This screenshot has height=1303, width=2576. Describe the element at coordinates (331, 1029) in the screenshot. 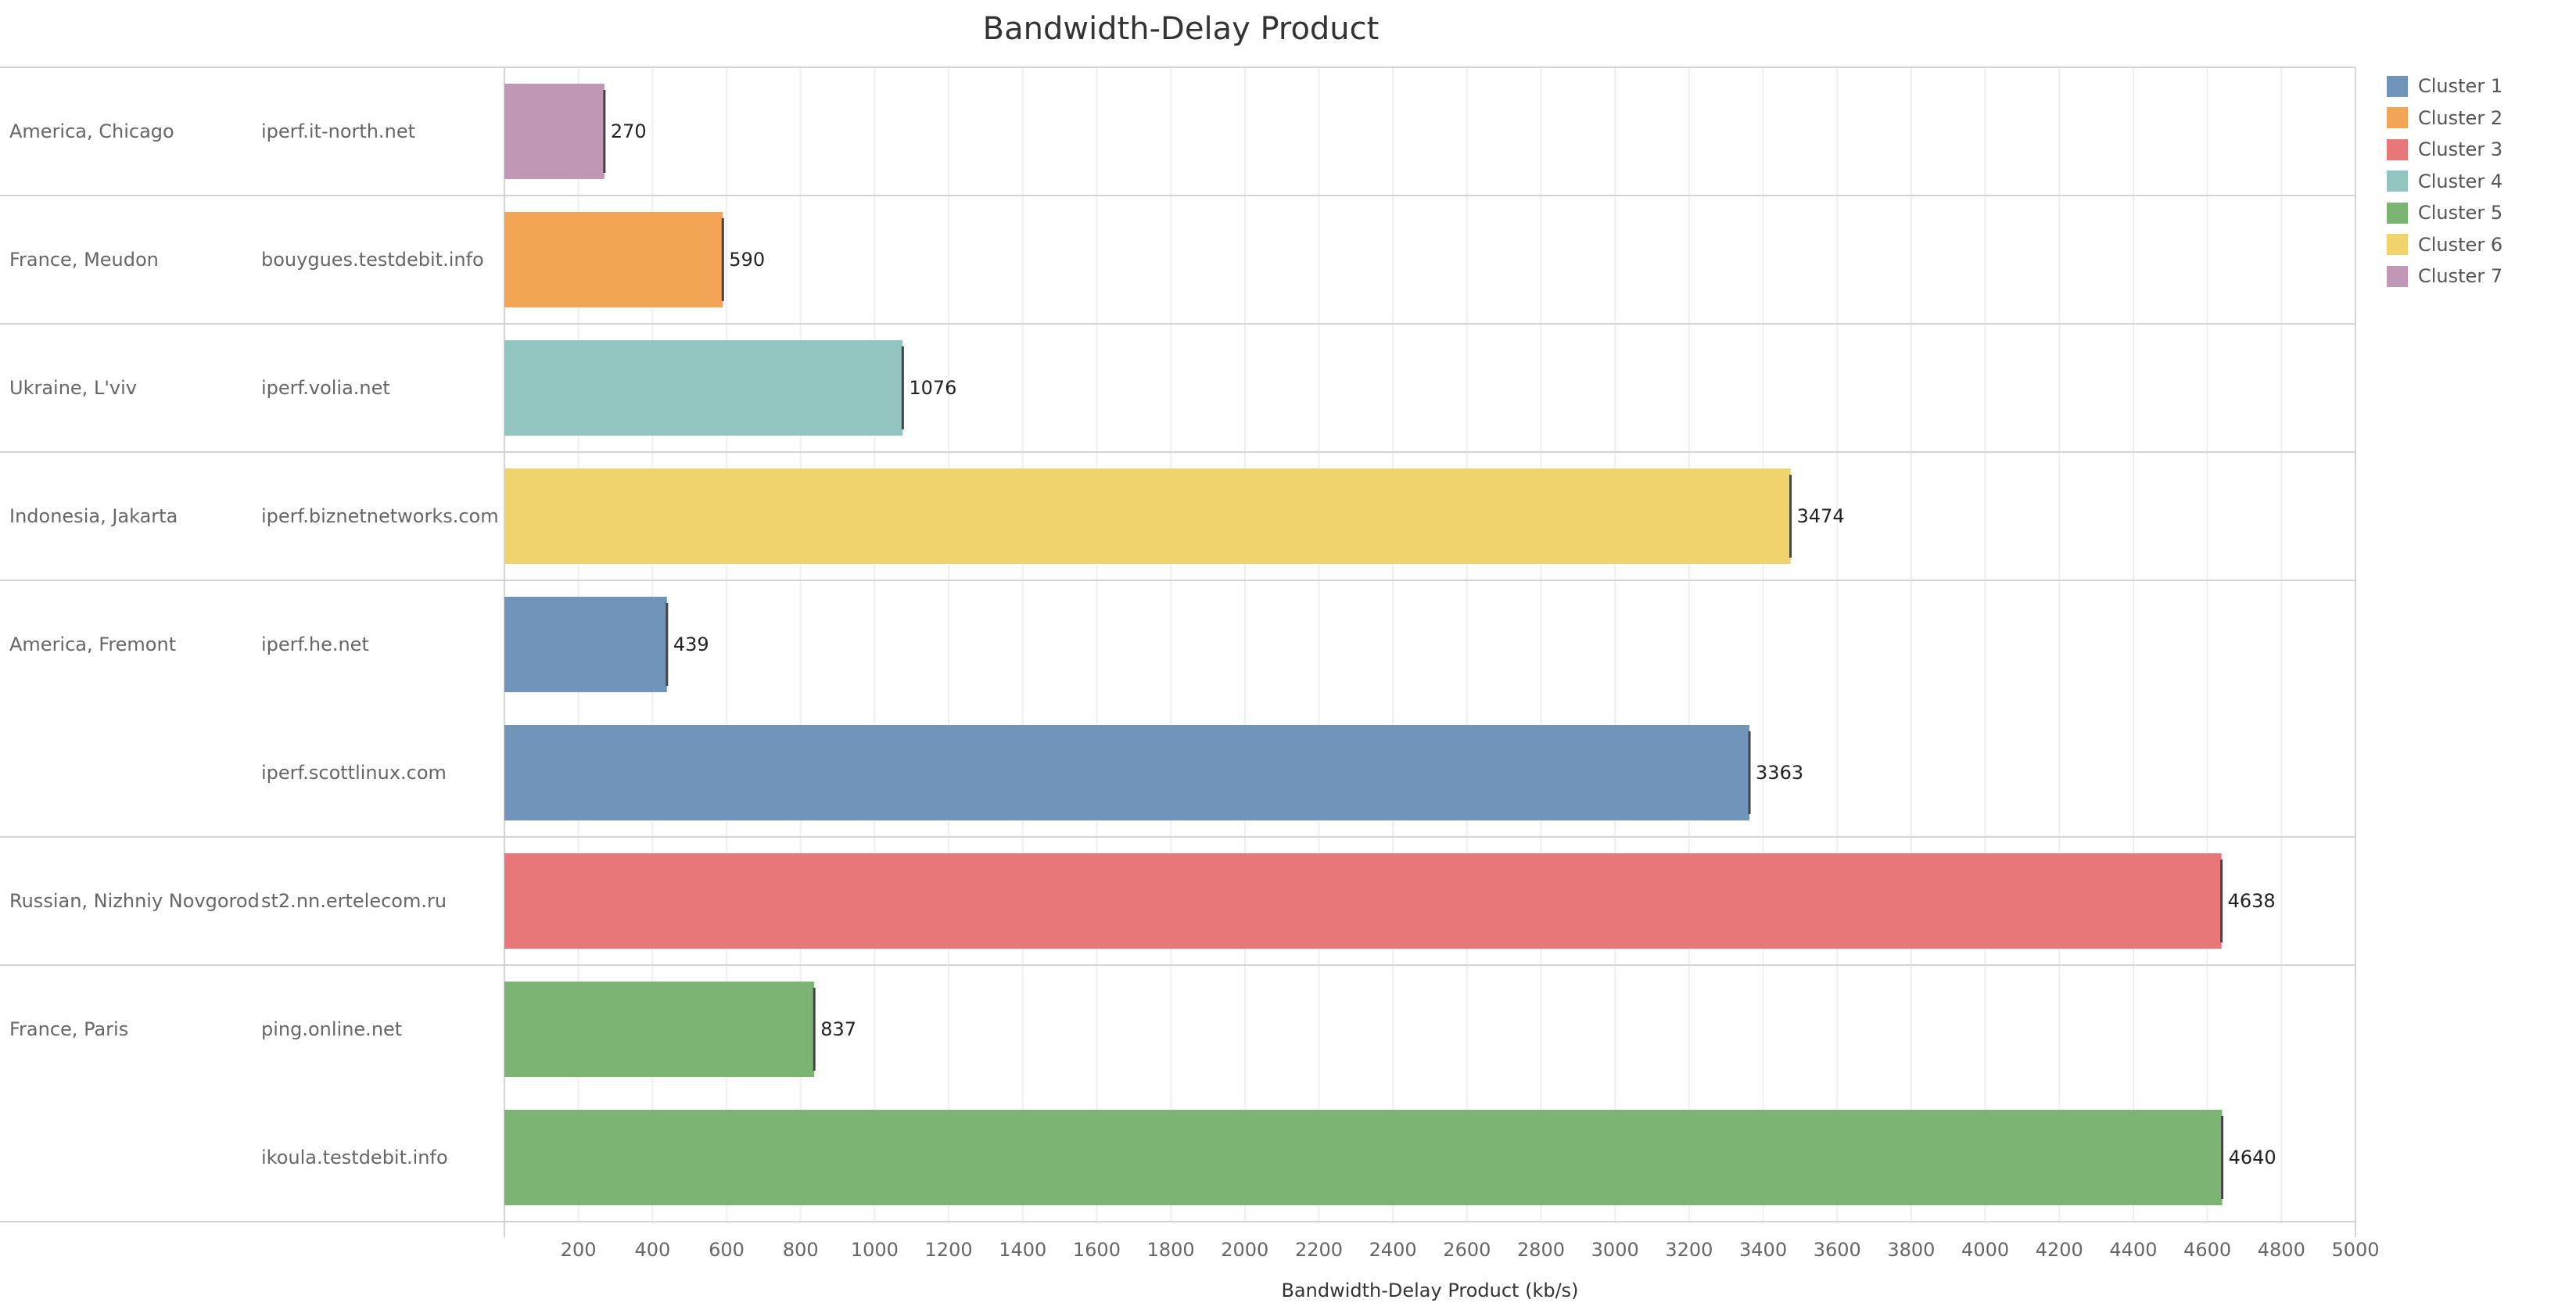

I see `host-label: ping.online.net` at that location.